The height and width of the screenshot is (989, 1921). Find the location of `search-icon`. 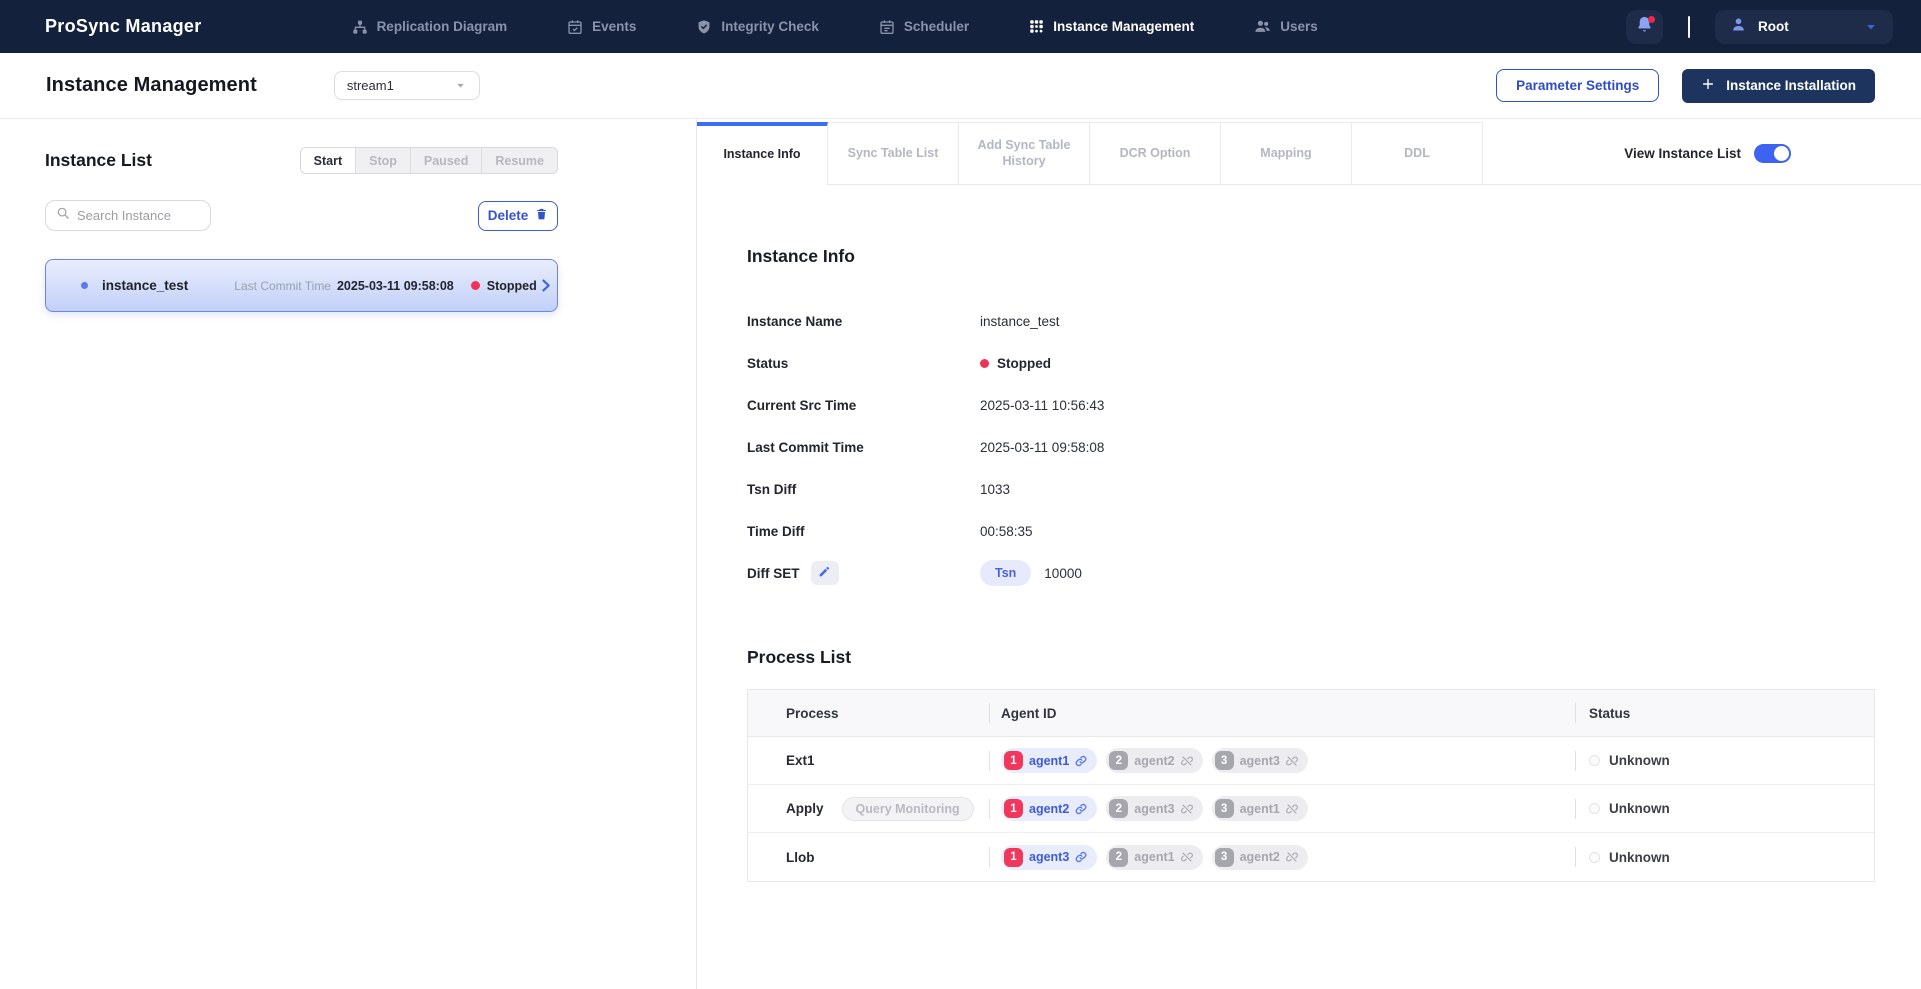

search-icon is located at coordinates (63, 215).